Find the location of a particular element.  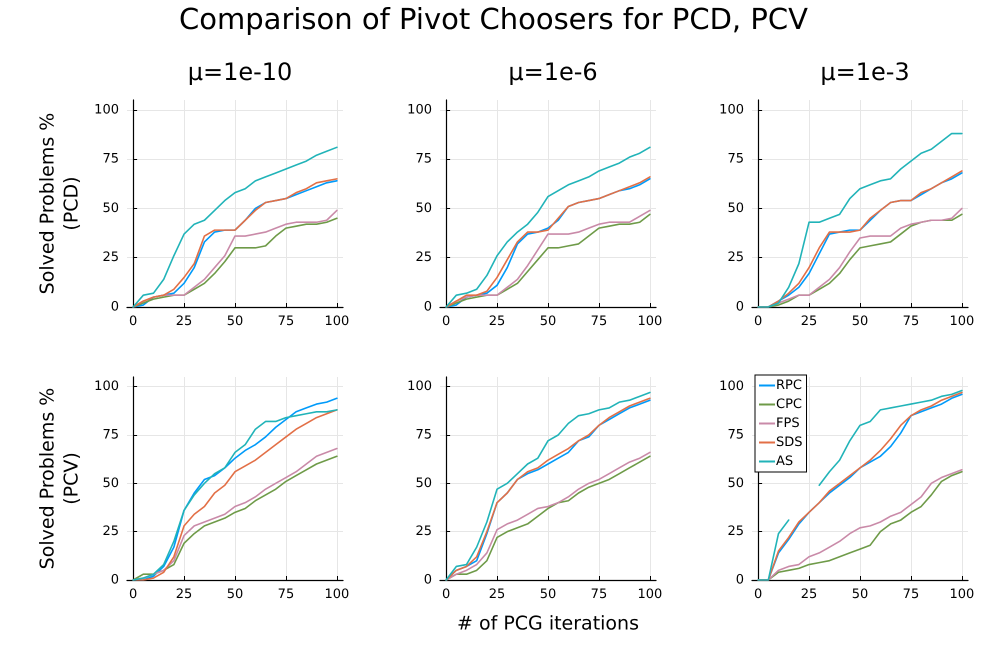

y-axis-title: Solved Problems % (PCV) is located at coordinates (59, 479).